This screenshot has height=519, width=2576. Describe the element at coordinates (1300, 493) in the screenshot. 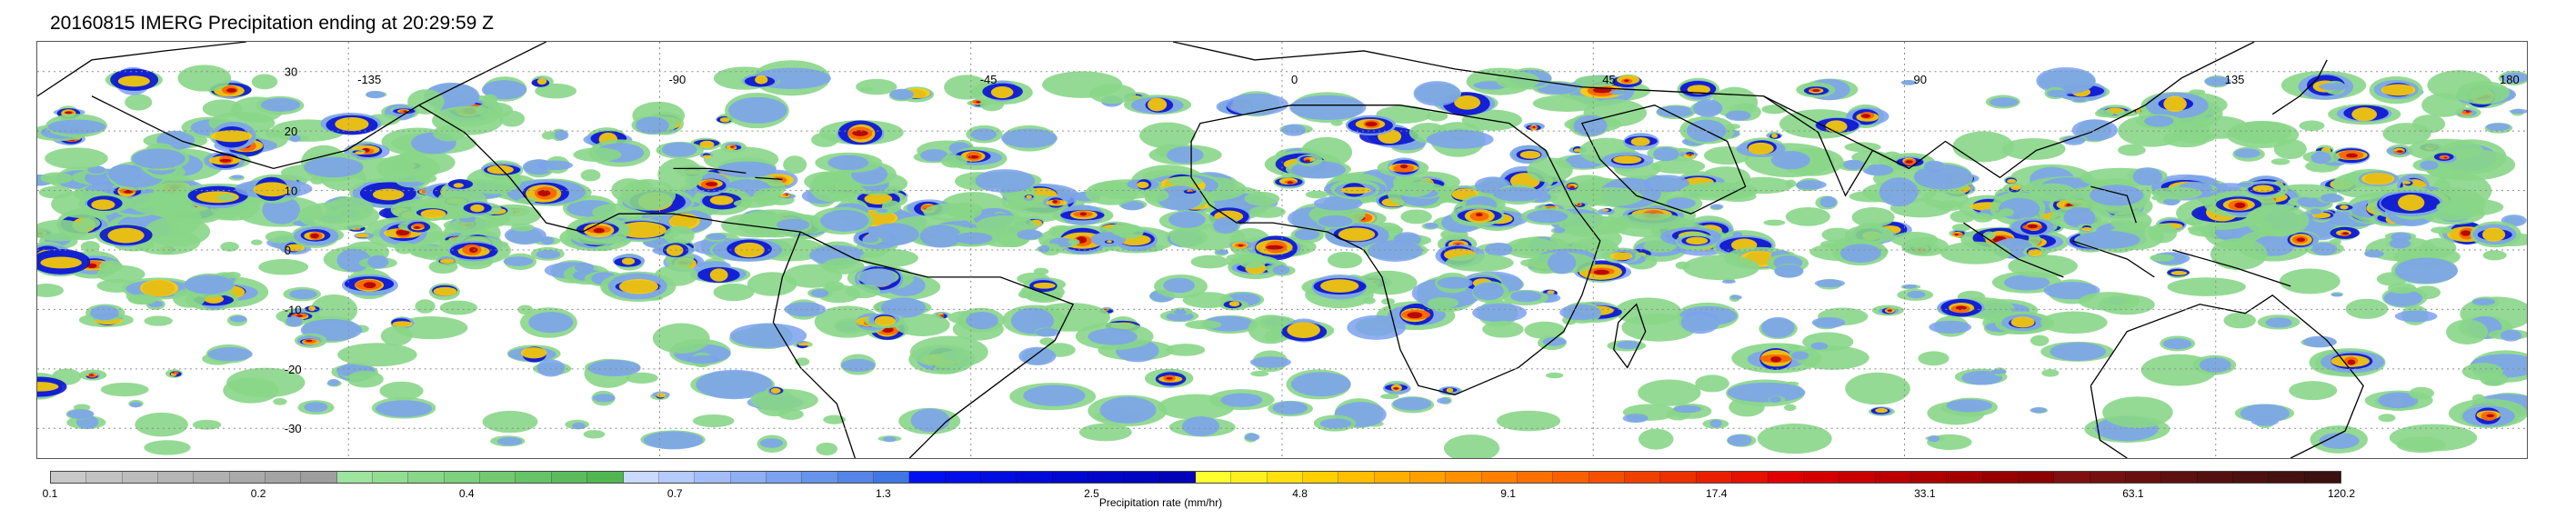

I see `colorbar-tick-label: 4.8` at that location.